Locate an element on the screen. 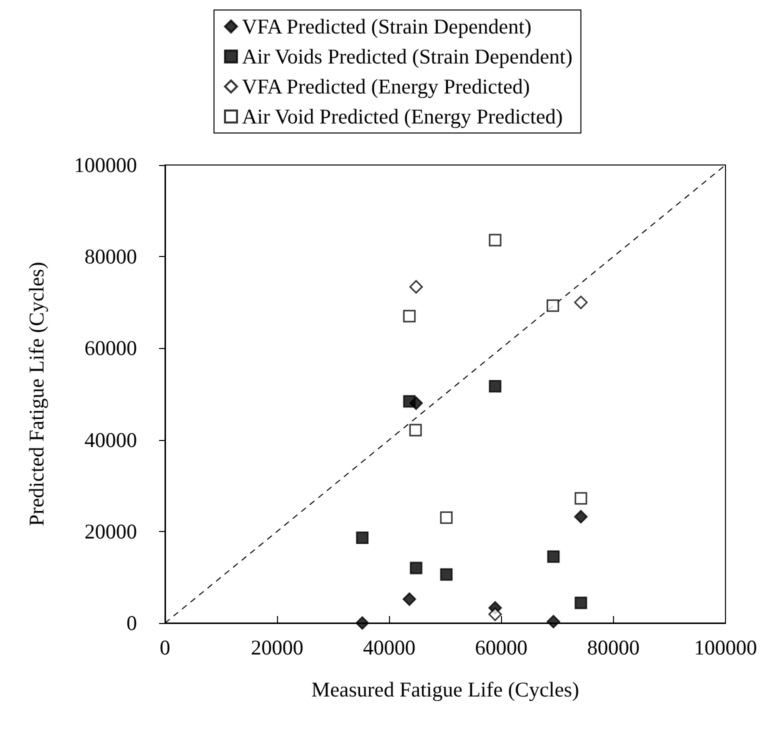 This screenshot has width=768, height=729. x-tick-label: 80000 is located at coordinates (613, 648).